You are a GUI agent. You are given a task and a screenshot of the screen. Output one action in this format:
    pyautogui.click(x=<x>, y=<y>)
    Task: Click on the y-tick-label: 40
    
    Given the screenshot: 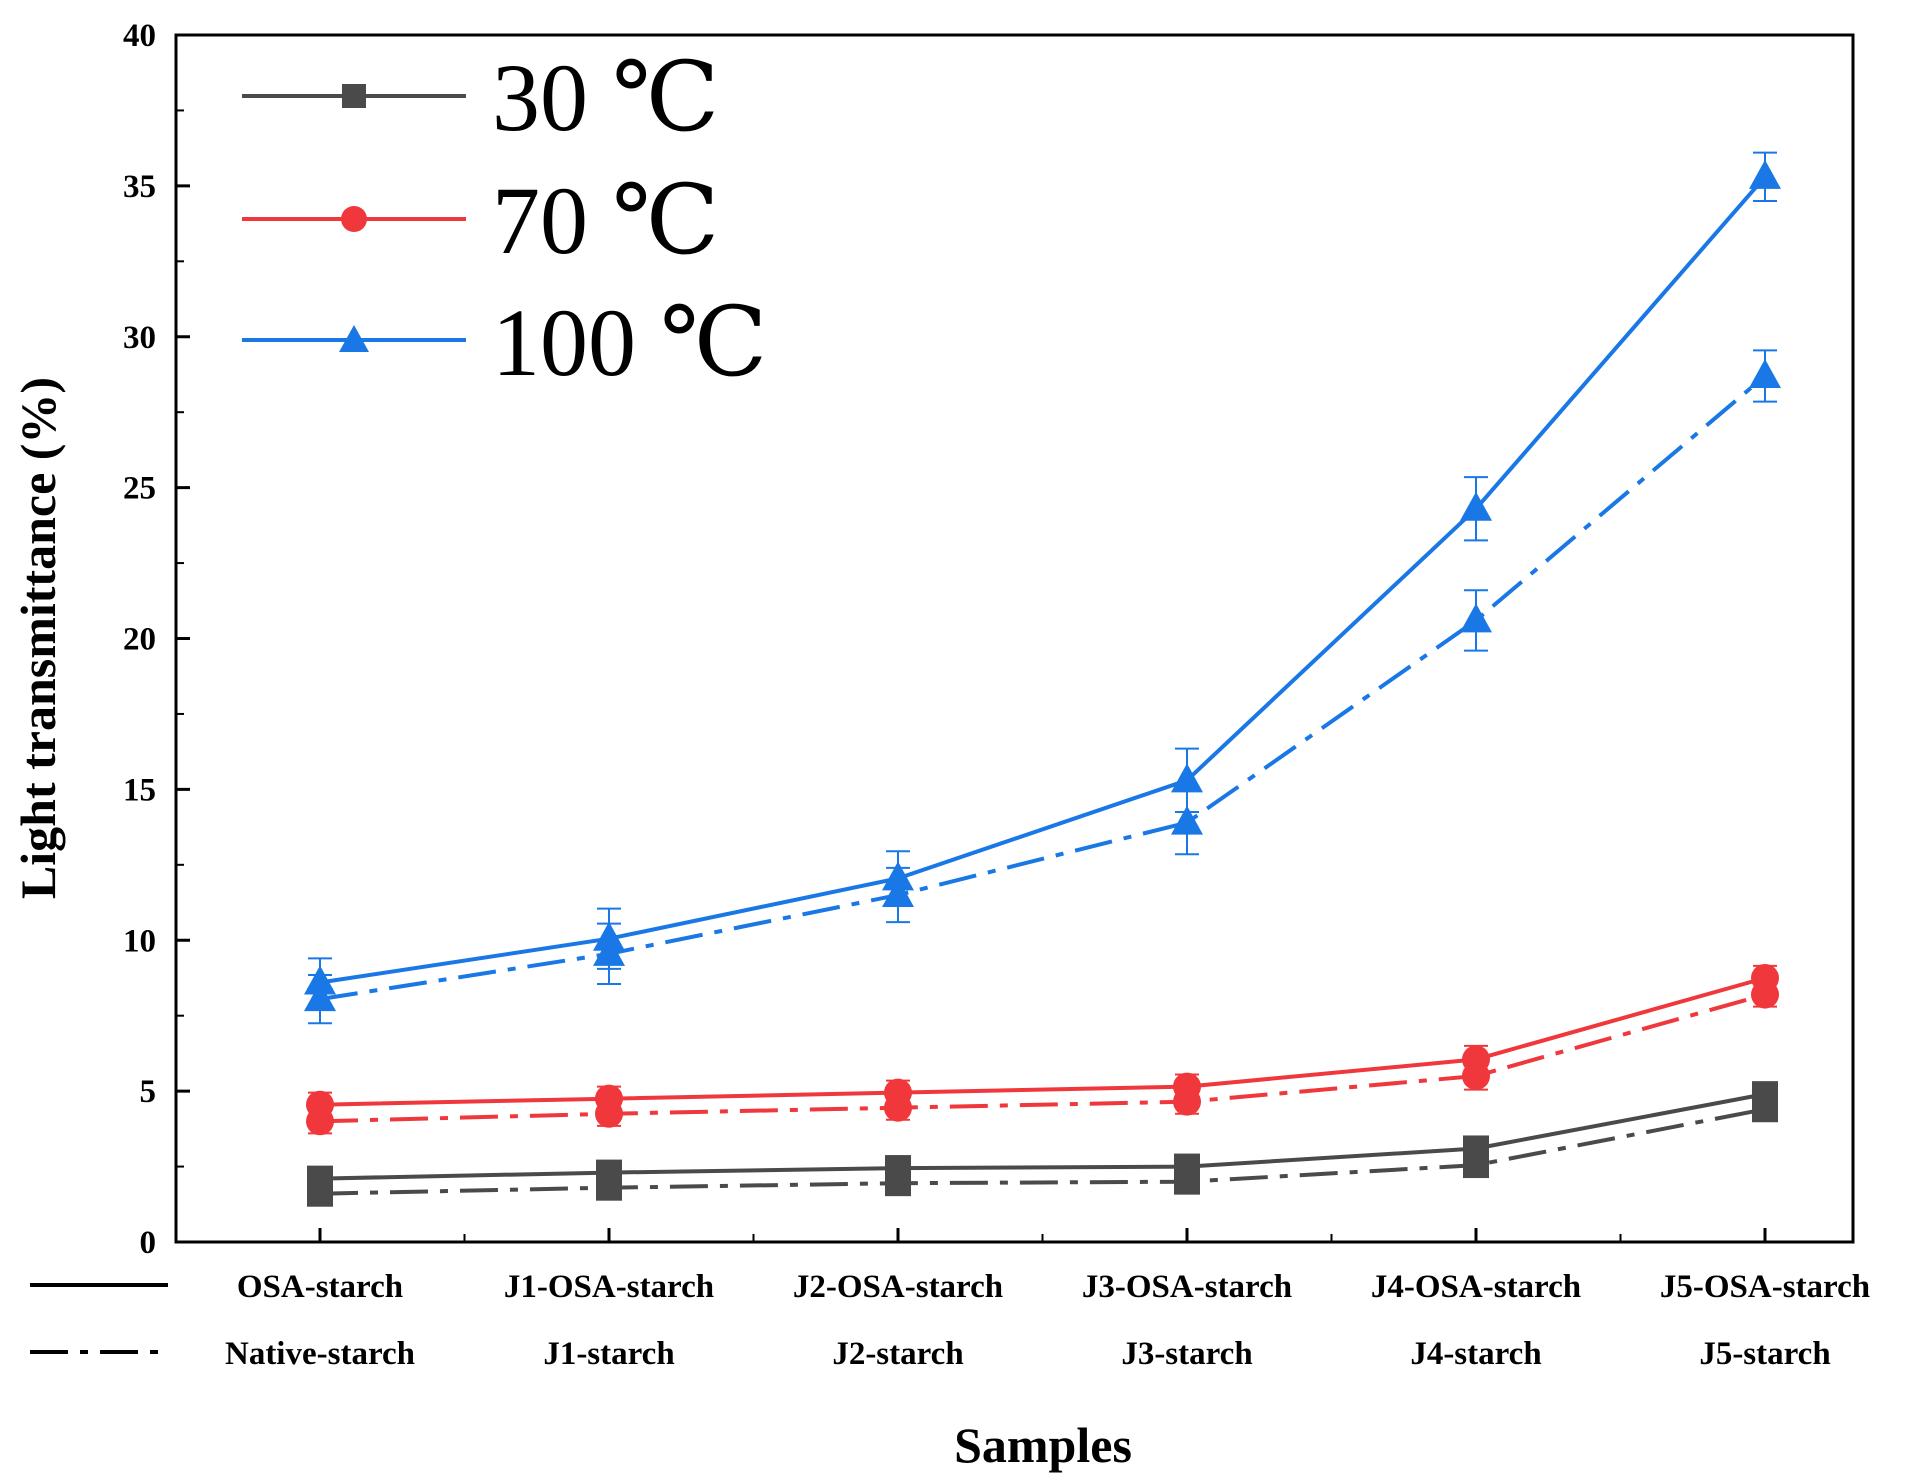 What is the action you would take?
    pyautogui.click(x=139, y=36)
    